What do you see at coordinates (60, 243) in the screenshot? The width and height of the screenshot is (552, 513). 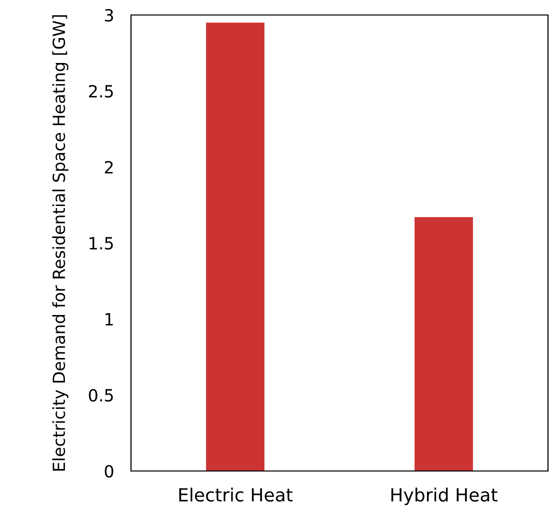 I see `y-axis-title: Electricity Demand for Residential Space Heating [GW]` at bounding box center [60, 243].